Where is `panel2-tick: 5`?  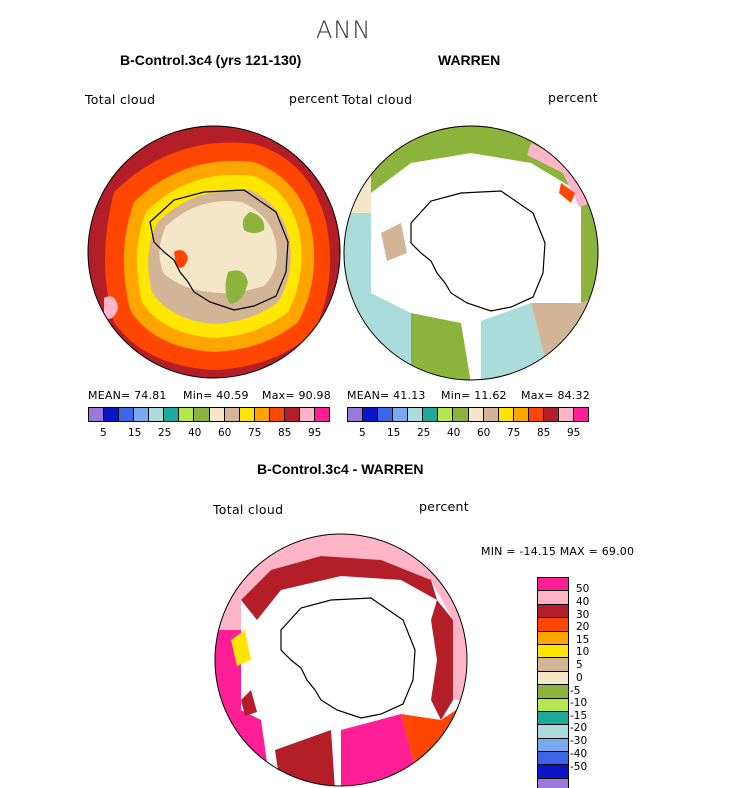 panel2-tick: 5 is located at coordinates (362, 433).